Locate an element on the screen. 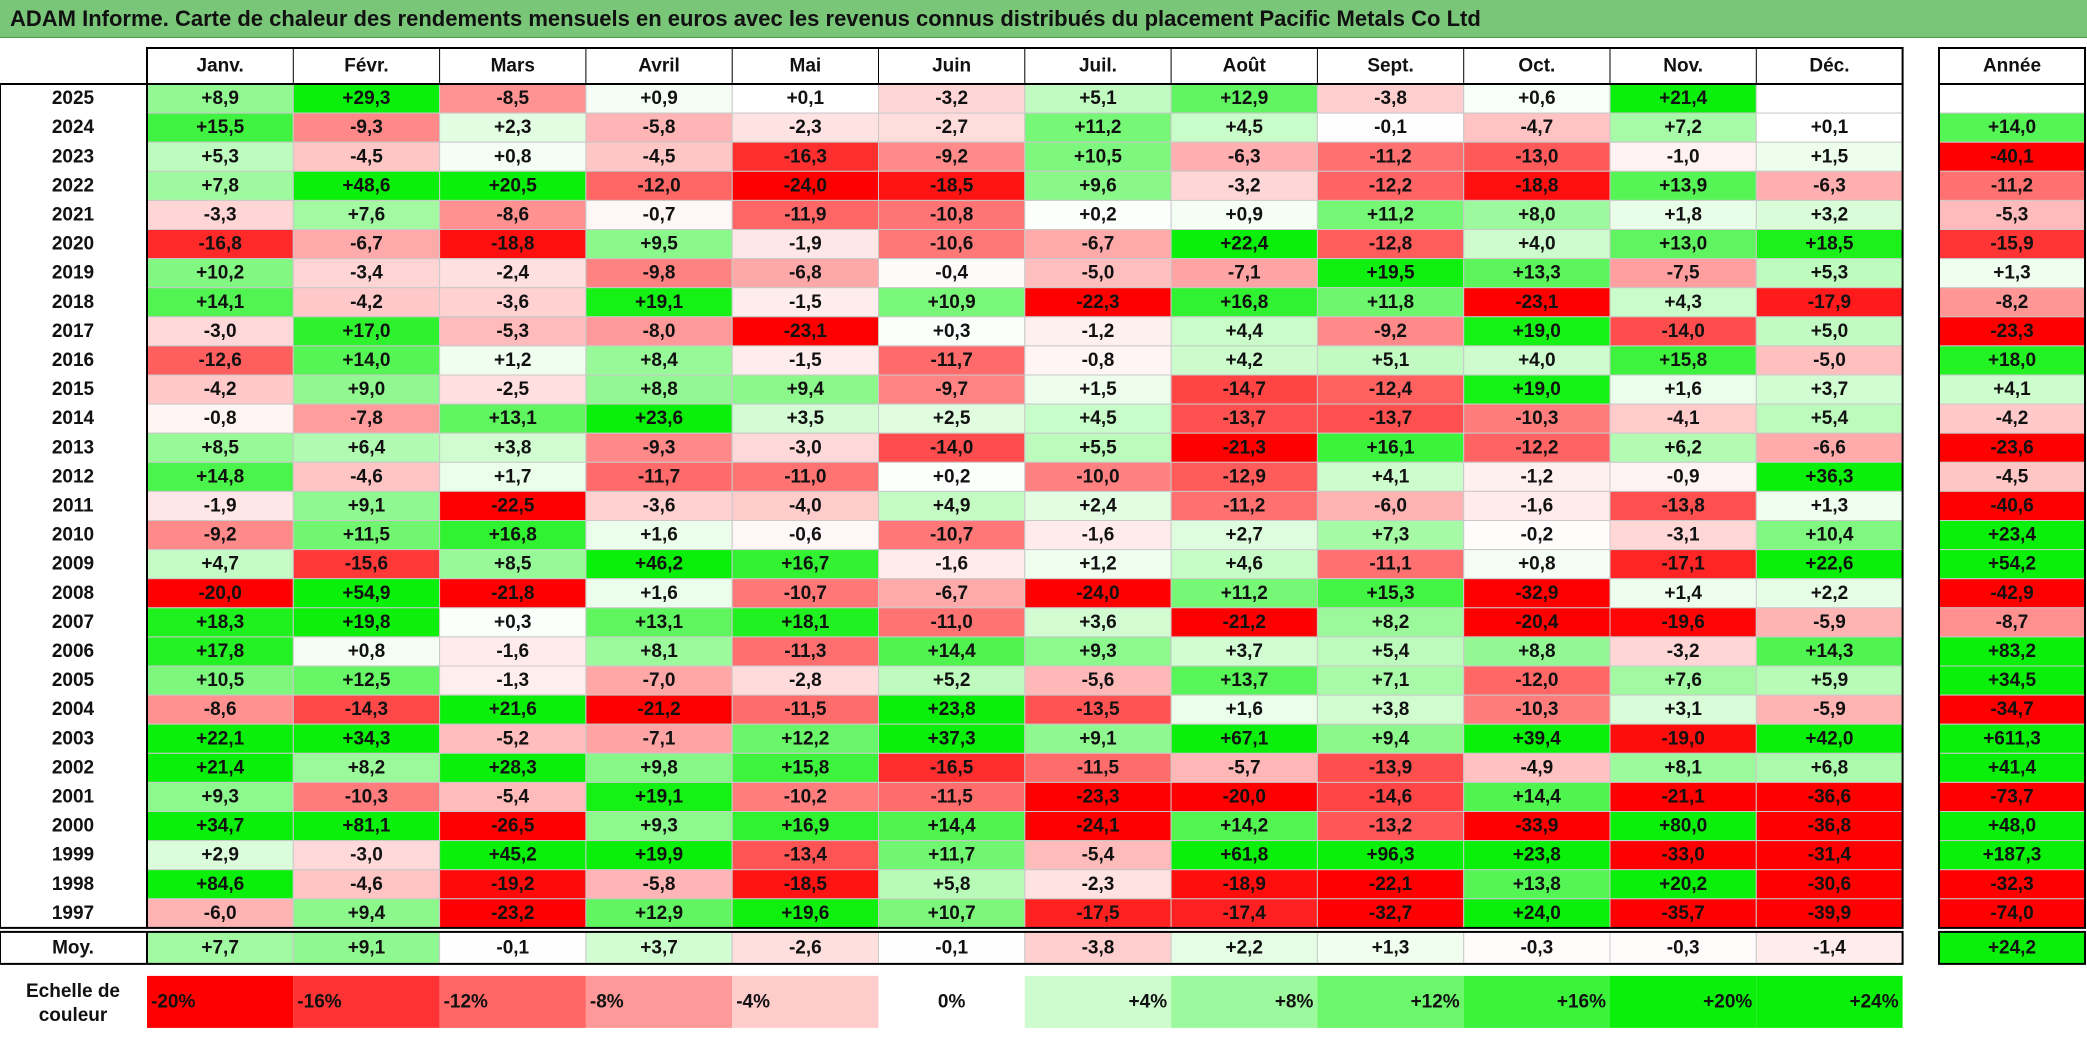 This screenshot has width=2087, height=1037. heat-cell-value: +16,1 is located at coordinates (1391, 447).